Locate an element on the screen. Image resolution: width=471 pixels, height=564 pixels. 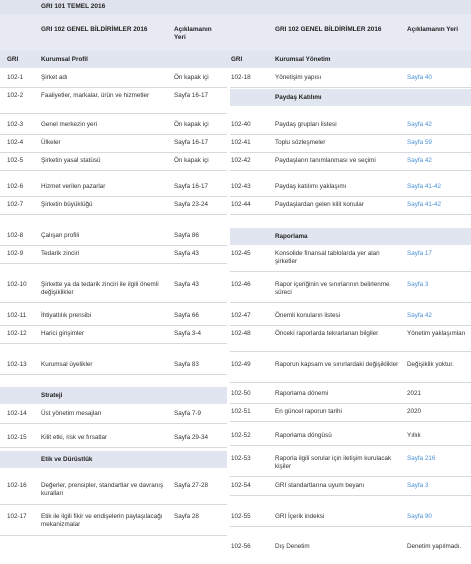
row-description: Paydaşların tanımlanması ve seçimi is located at coordinates (325, 160).